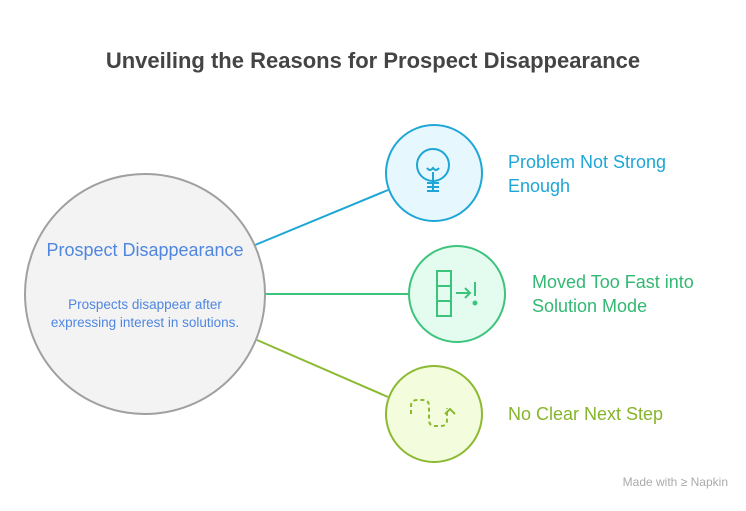  Describe the element at coordinates (709, 482) in the screenshot. I see `brand-text: Napkin` at that location.